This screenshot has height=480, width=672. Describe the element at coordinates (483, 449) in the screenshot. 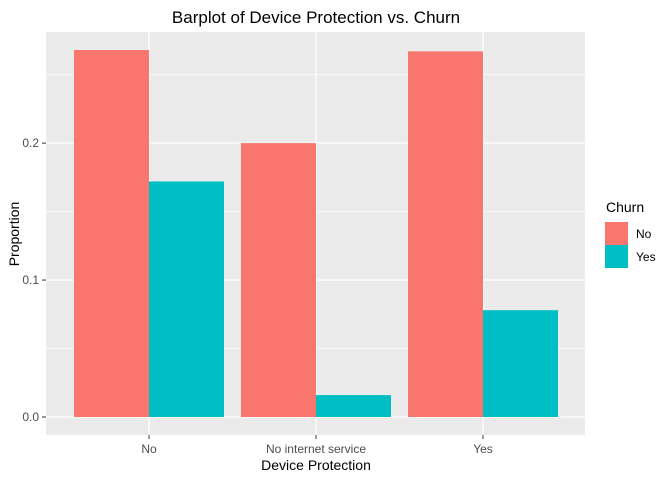

I see `x-tick-label: Yes` at that location.